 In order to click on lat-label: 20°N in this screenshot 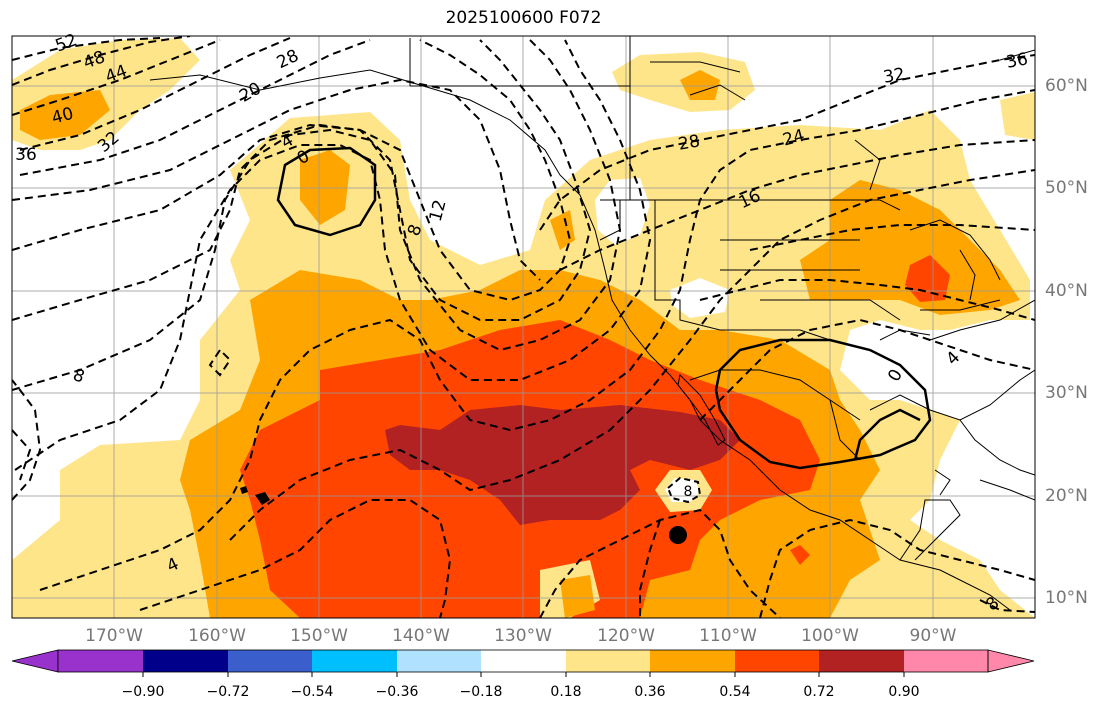, I will do `click(1066, 496)`.